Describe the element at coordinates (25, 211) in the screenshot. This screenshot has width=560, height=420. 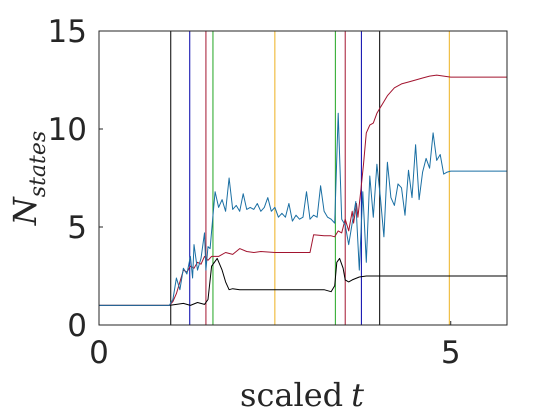
I see `y-axis-label-symbol: N` at that location.